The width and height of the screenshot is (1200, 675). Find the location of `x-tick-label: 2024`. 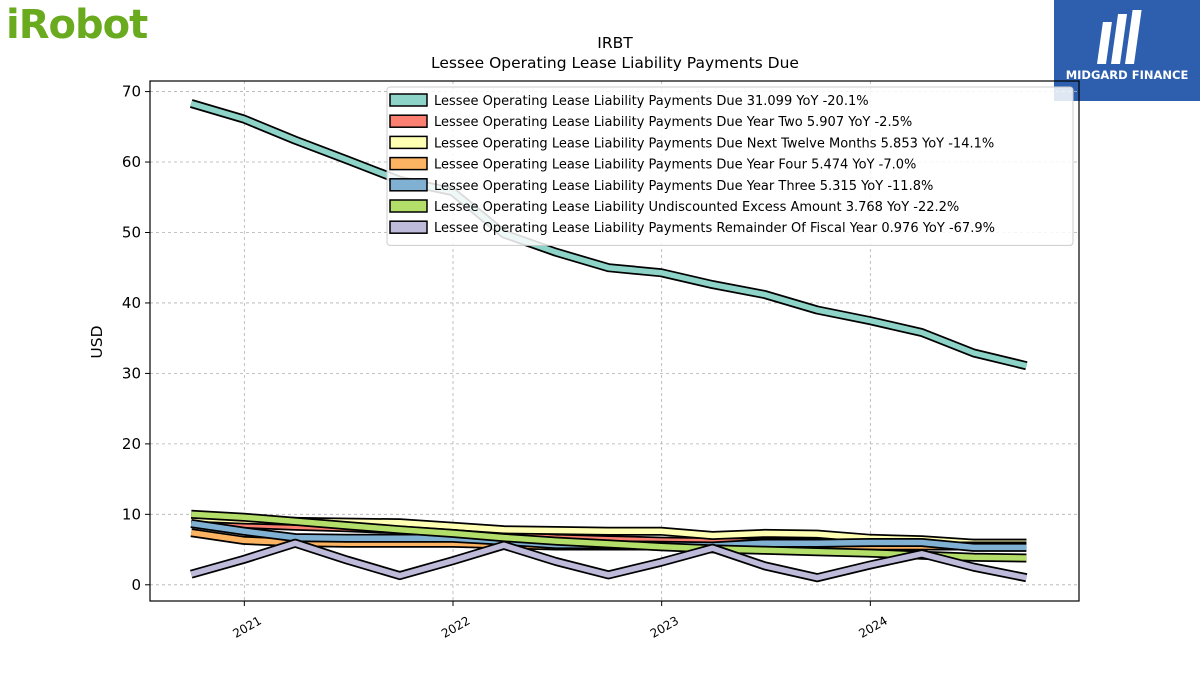

x-tick-label: 2024 is located at coordinates (872, 626).